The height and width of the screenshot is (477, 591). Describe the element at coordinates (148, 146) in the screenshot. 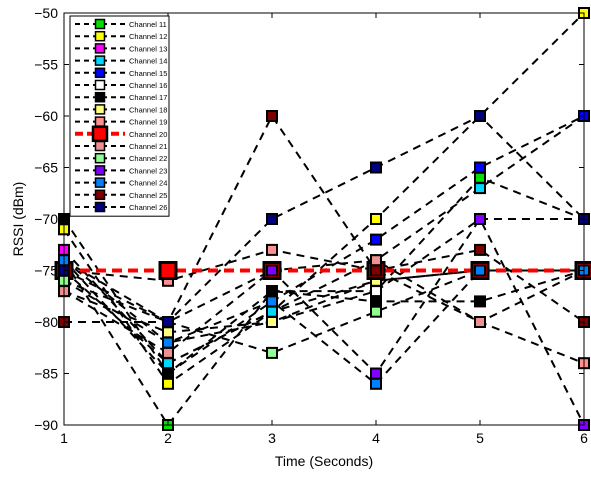

I see `legend-label: Channel 21` at that location.